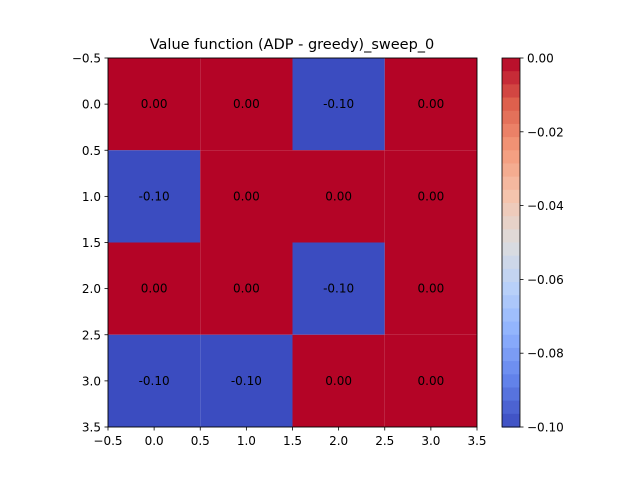  What do you see at coordinates (91, 151) in the screenshot?
I see `y-tick-label: 0.5` at bounding box center [91, 151].